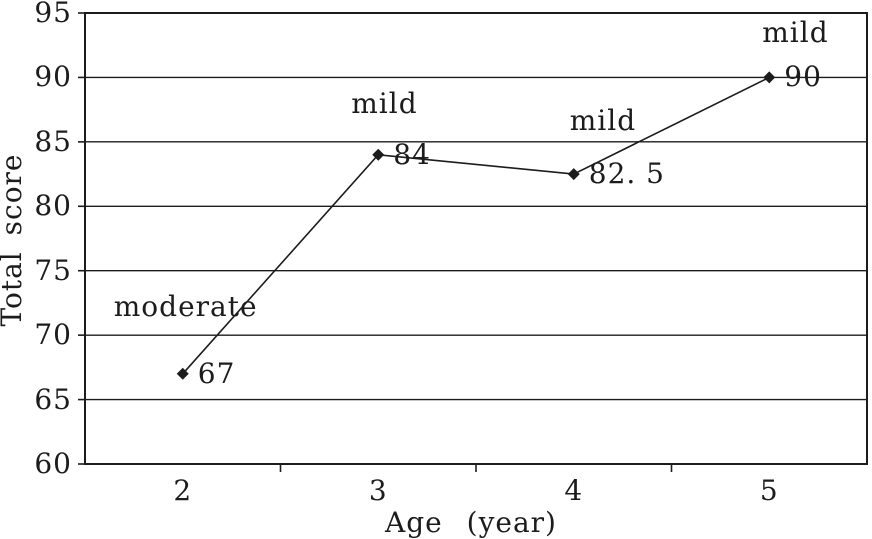 Image resolution: width=872 pixels, height=539 pixels. Describe the element at coordinates (412, 154) in the screenshot. I see `data-point-label: 84` at that location.